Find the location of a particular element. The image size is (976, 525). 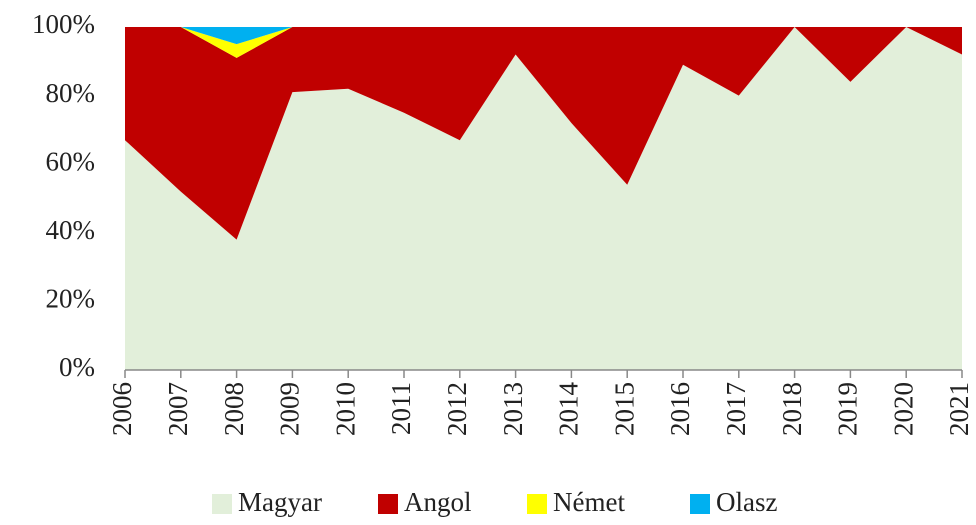

x-tick-label: 2016 is located at coordinates (680, 409).